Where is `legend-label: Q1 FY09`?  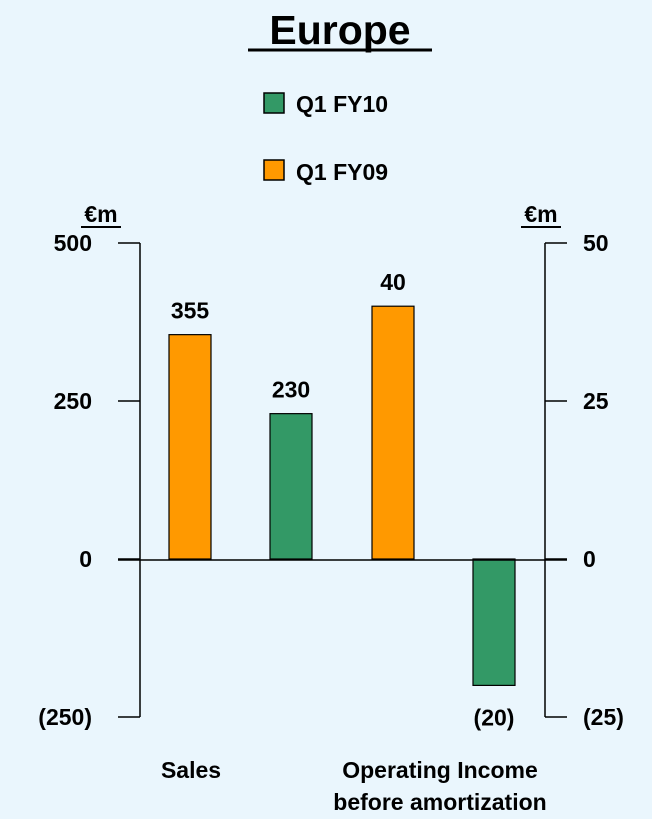
legend-label: Q1 FY09 is located at coordinates (342, 172).